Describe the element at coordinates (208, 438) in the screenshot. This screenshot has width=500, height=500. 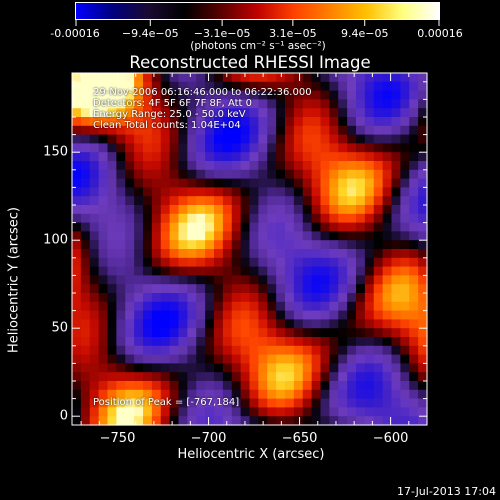
I see `x-tick-label: −700` at that location.